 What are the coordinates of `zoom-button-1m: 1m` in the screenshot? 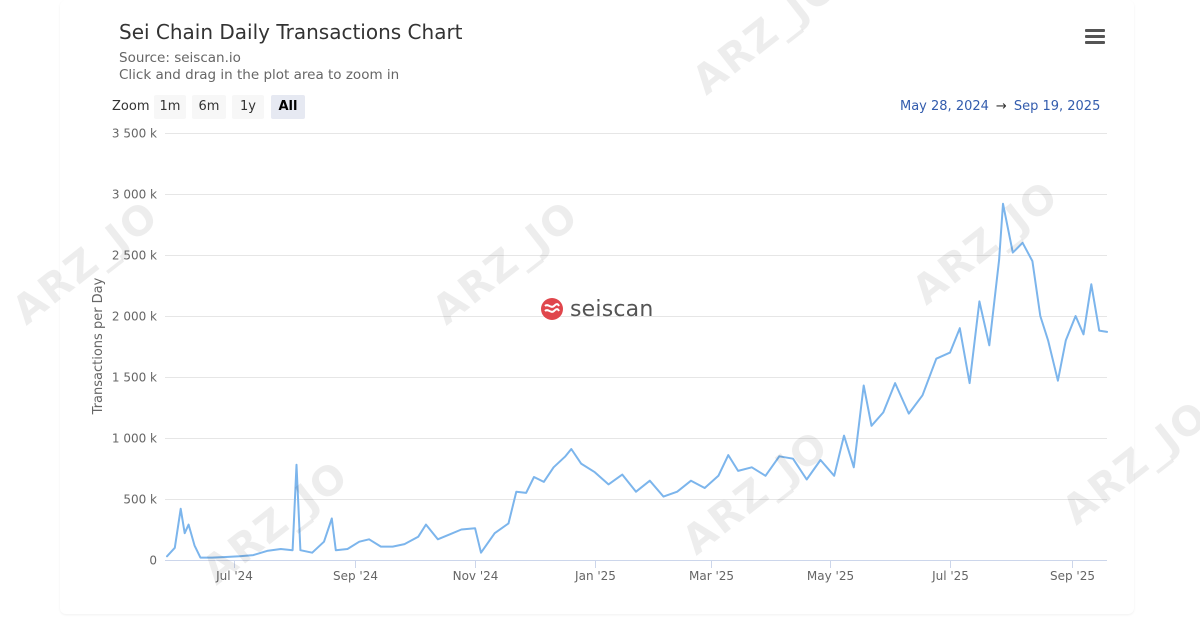 It's located at (170, 107).